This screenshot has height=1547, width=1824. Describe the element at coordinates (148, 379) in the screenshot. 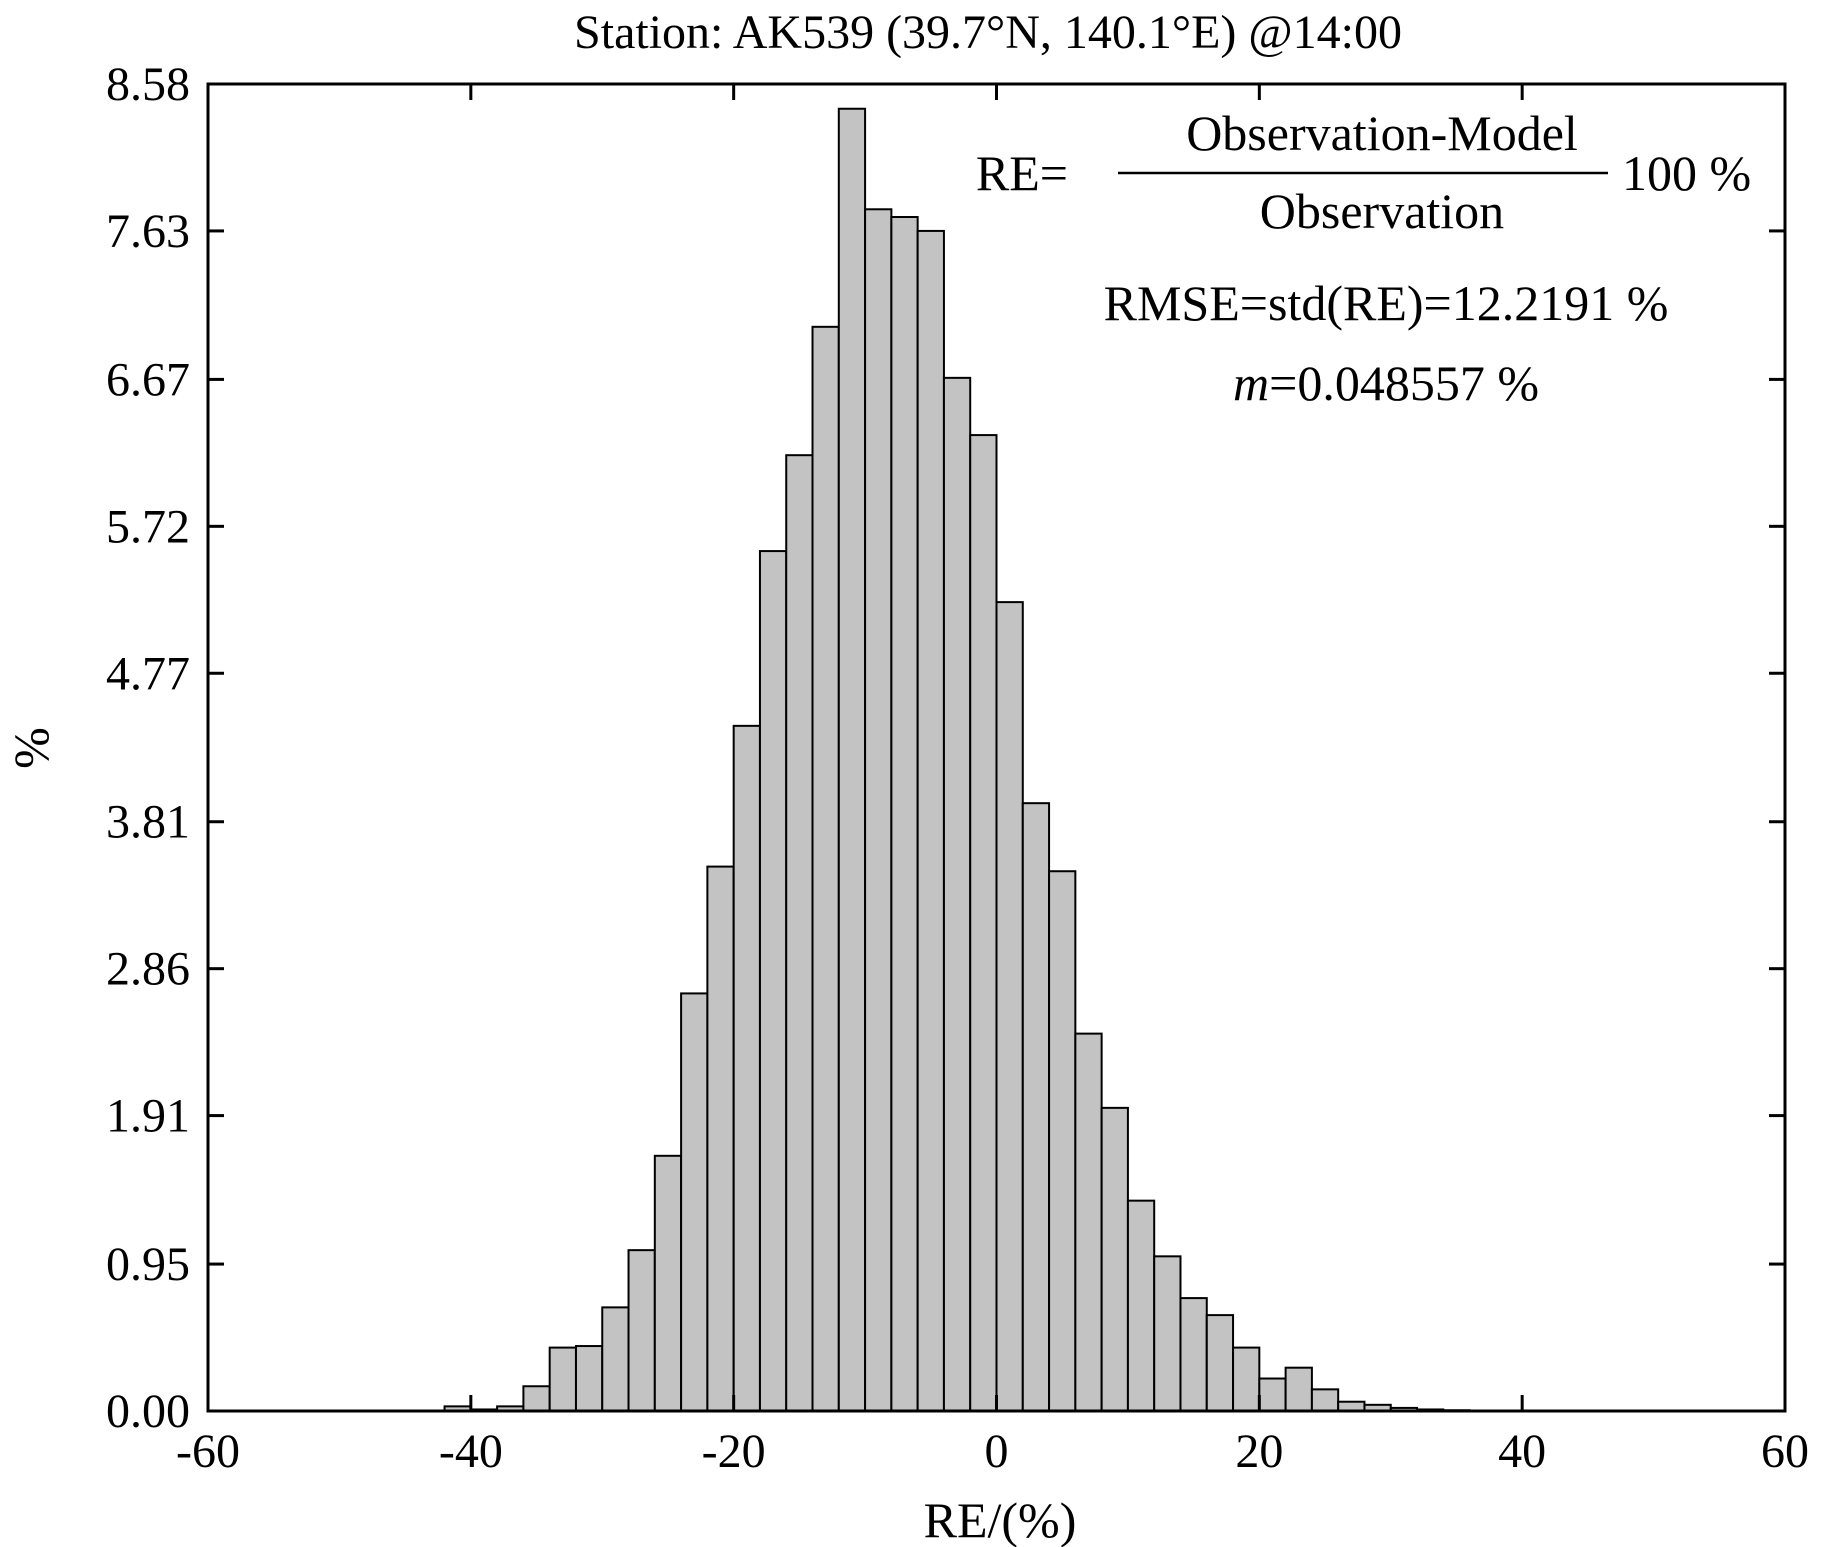

I see `y-tick-label: 6.67` at that location.